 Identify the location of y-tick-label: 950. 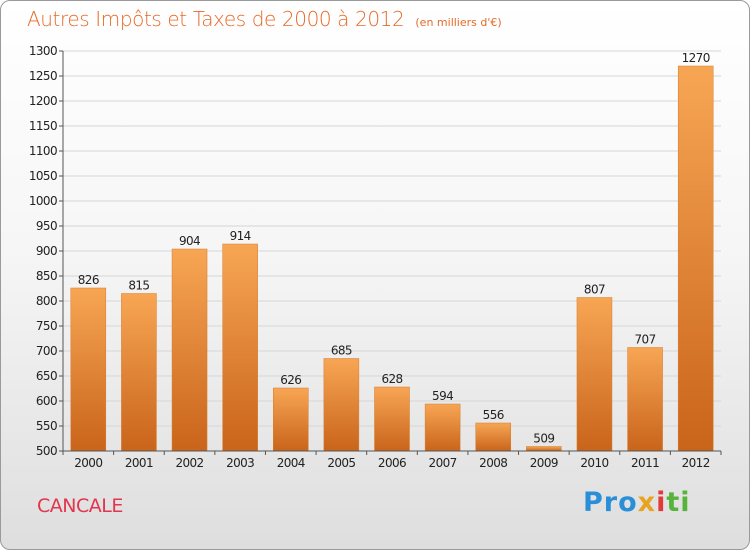
(46, 226).